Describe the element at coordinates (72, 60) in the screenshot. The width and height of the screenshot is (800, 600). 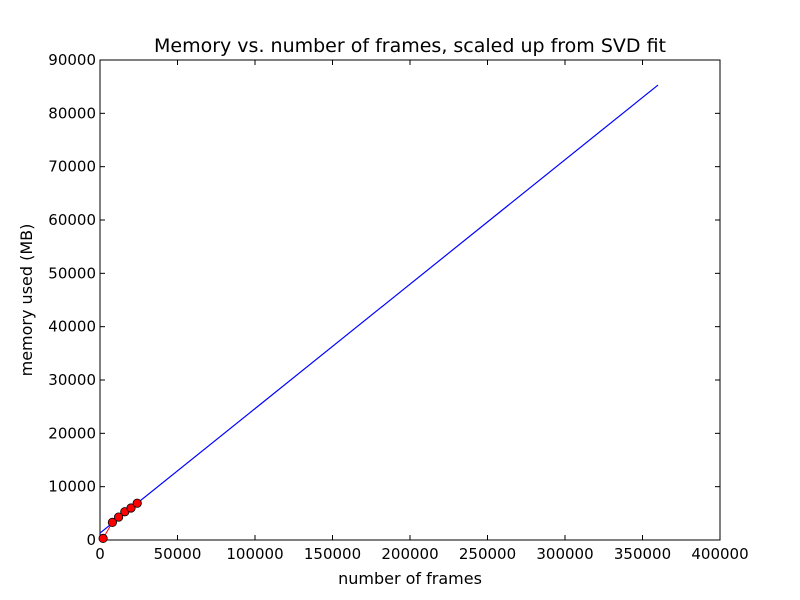
I see `y-tick-label: 90000` at that location.